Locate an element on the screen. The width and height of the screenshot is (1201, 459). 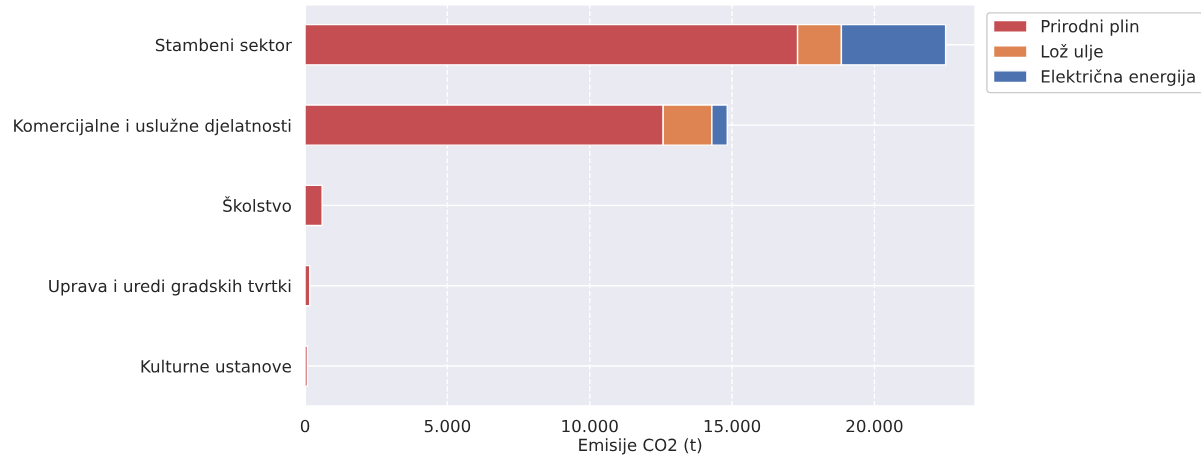
legend-label: Električna energija is located at coordinates (1118, 77).